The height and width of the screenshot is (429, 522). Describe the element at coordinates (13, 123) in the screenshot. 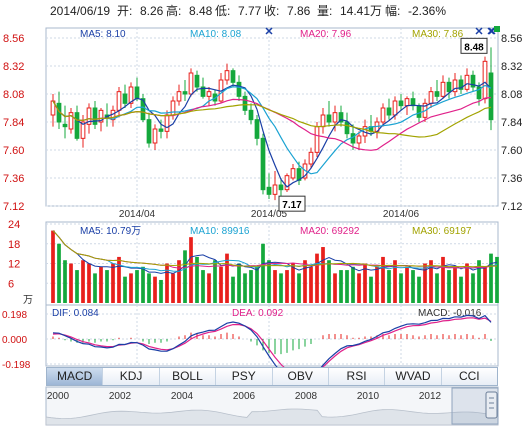

I see `price-tick-label: 7.84` at that location.